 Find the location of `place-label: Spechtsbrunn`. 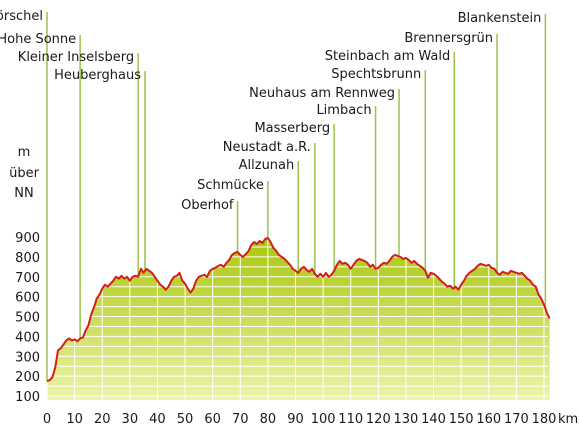

place-label: Spechtsbrunn is located at coordinates (376, 74).